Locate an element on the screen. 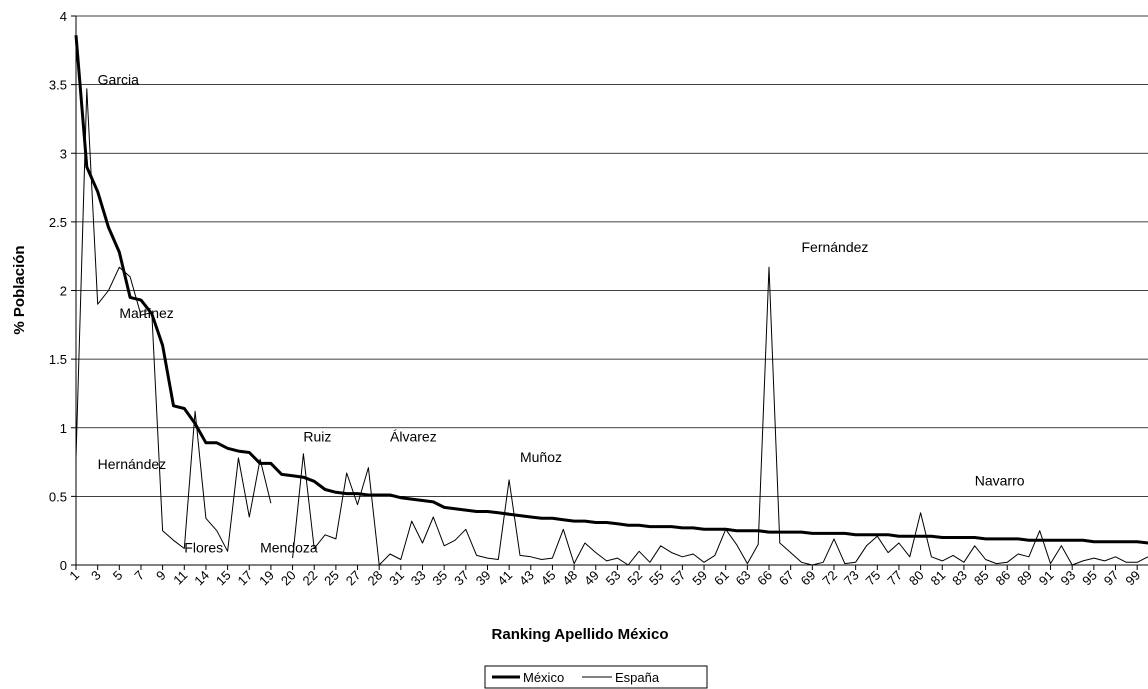 The image size is (1148, 689). x-tick-label-30: 61 is located at coordinates (721, 578).